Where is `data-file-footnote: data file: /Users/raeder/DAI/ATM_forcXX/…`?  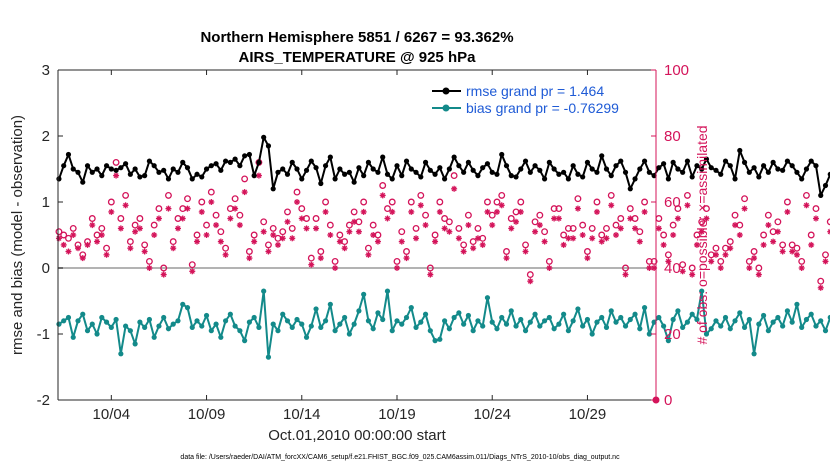 data-file-footnote: data file: /Users/raeder/DAI/ATM_forcXX/… is located at coordinates (400, 457).